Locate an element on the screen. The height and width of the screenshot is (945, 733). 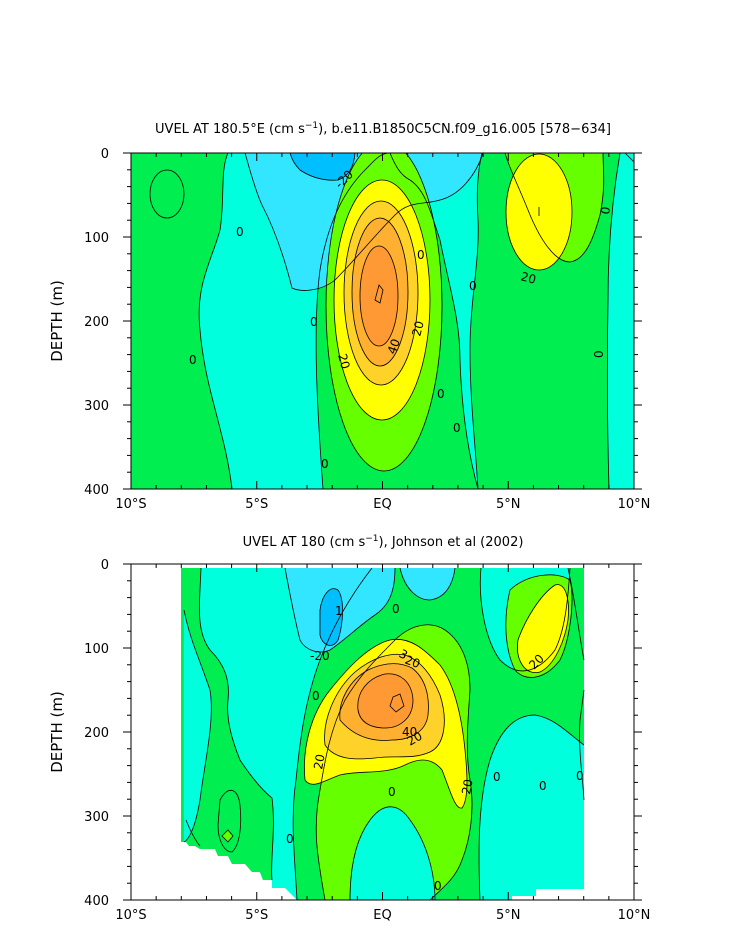
bottom-fill-east-cold is located at coordinates (531, 807).